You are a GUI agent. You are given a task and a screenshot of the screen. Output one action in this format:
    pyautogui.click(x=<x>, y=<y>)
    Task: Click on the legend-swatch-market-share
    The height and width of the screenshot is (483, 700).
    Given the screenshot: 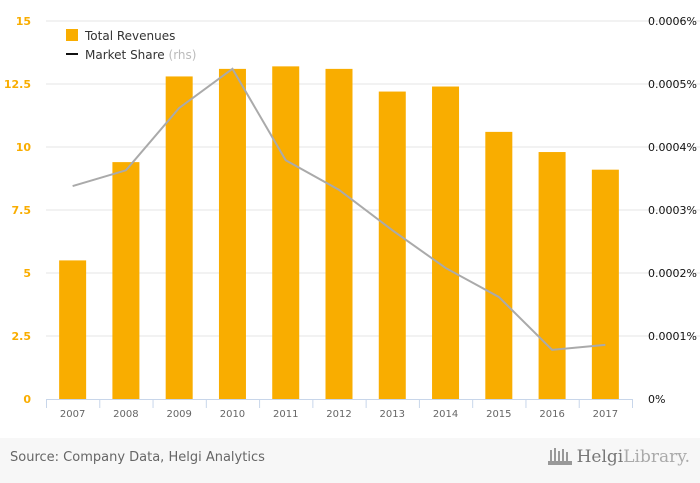 What is the action you would take?
    pyautogui.click(x=72, y=54)
    